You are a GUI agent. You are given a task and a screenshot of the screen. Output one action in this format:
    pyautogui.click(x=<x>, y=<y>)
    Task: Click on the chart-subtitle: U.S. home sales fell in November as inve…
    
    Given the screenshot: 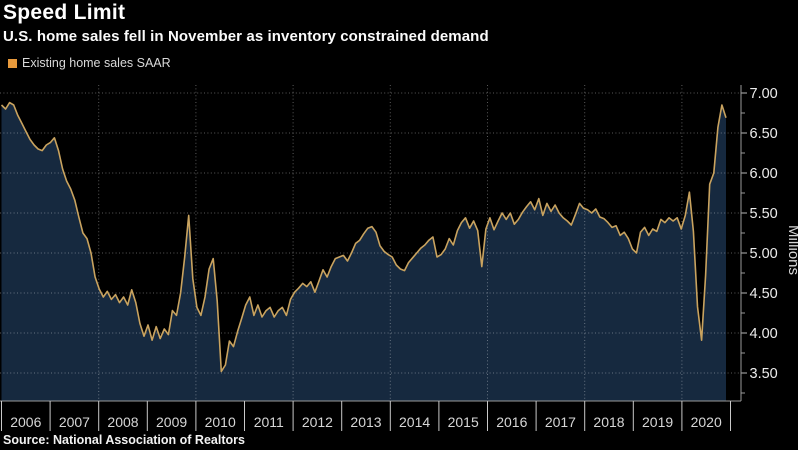 What is the action you would take?
    pyautogui.click(x=246, y=36)
    